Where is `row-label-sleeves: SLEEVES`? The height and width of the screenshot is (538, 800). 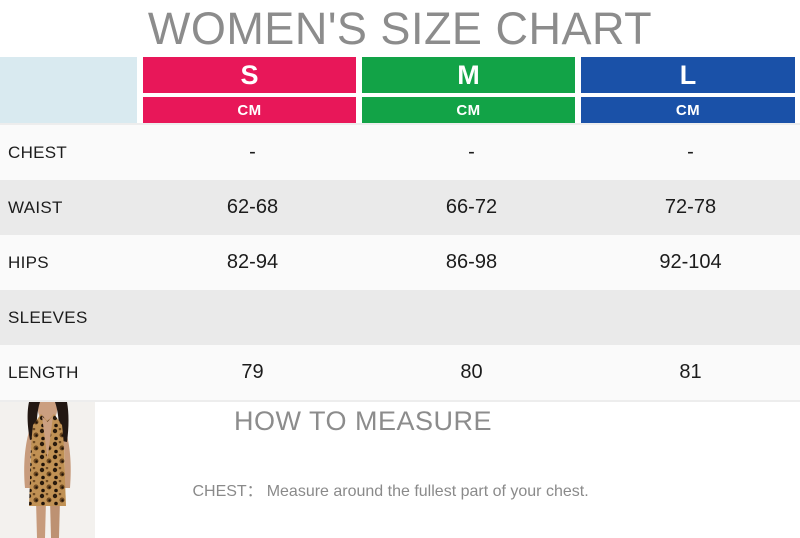
row-label-sleeves: SLEEVES is located at coordinates (48, 317).